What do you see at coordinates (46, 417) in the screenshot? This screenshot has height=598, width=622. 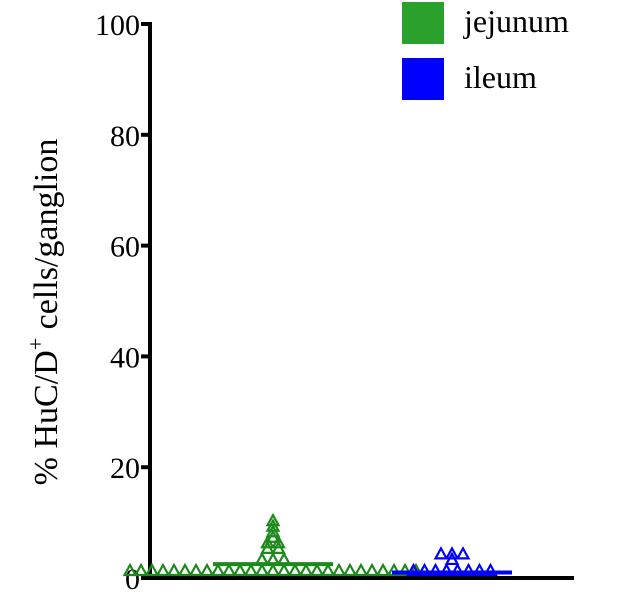 I see `y-axis-title-main: % HuC/D` at bounding box center [46, 417].